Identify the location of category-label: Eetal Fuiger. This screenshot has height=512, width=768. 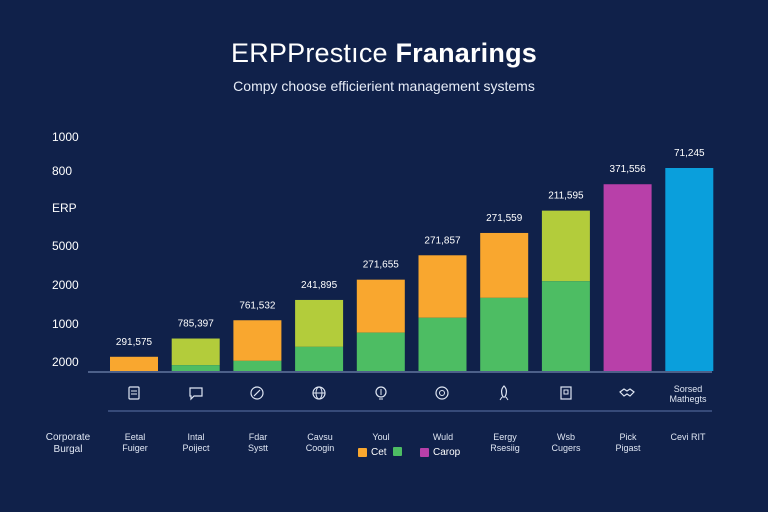
(135, 442).